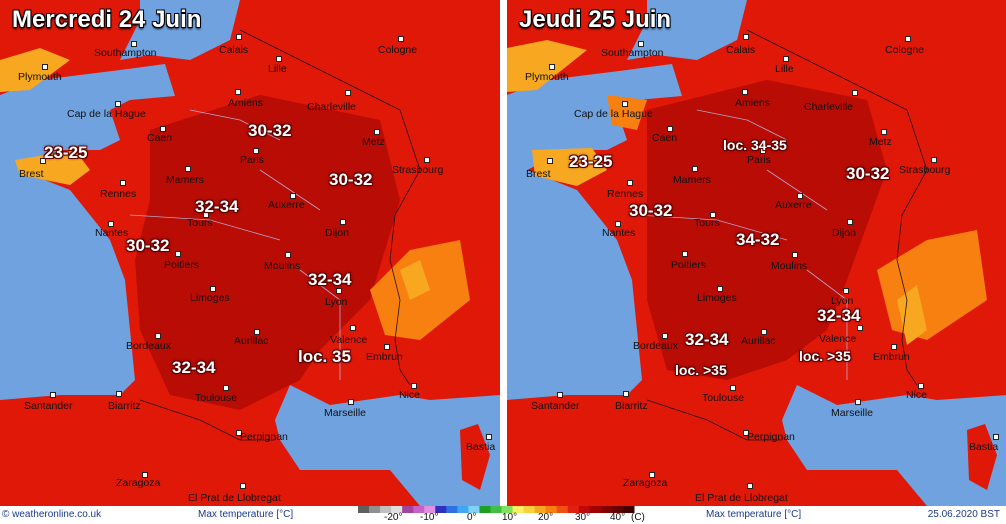 The height and width of the screenshot is (524, 1006). I want to click on credit-link: © weatheronline.co.uk, so click(52, 514).